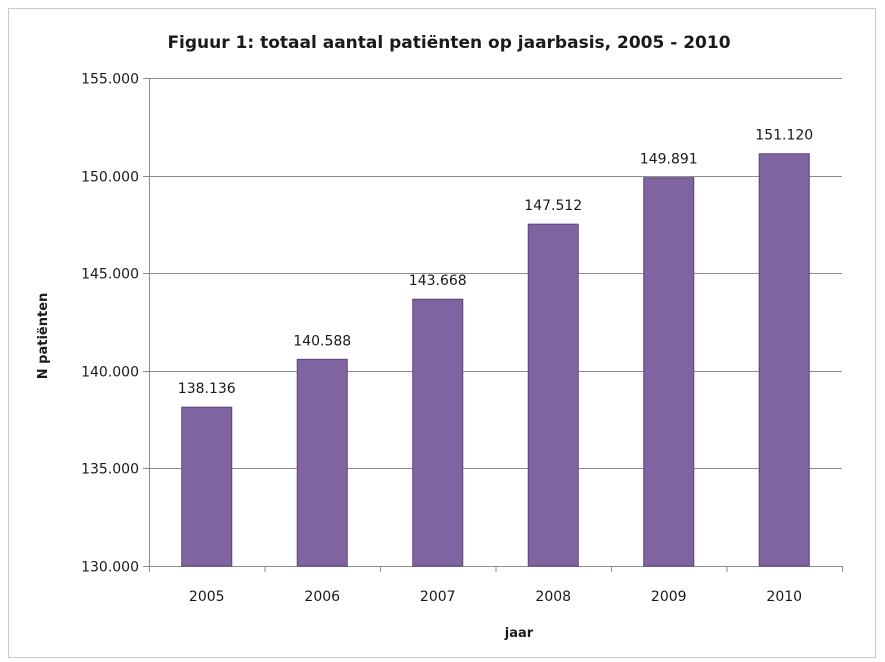 The height and width of the screenshot is (662, 885). Describe the element at coordinates (438, 432) in the screenshot. I see `bar-2007` at that location.